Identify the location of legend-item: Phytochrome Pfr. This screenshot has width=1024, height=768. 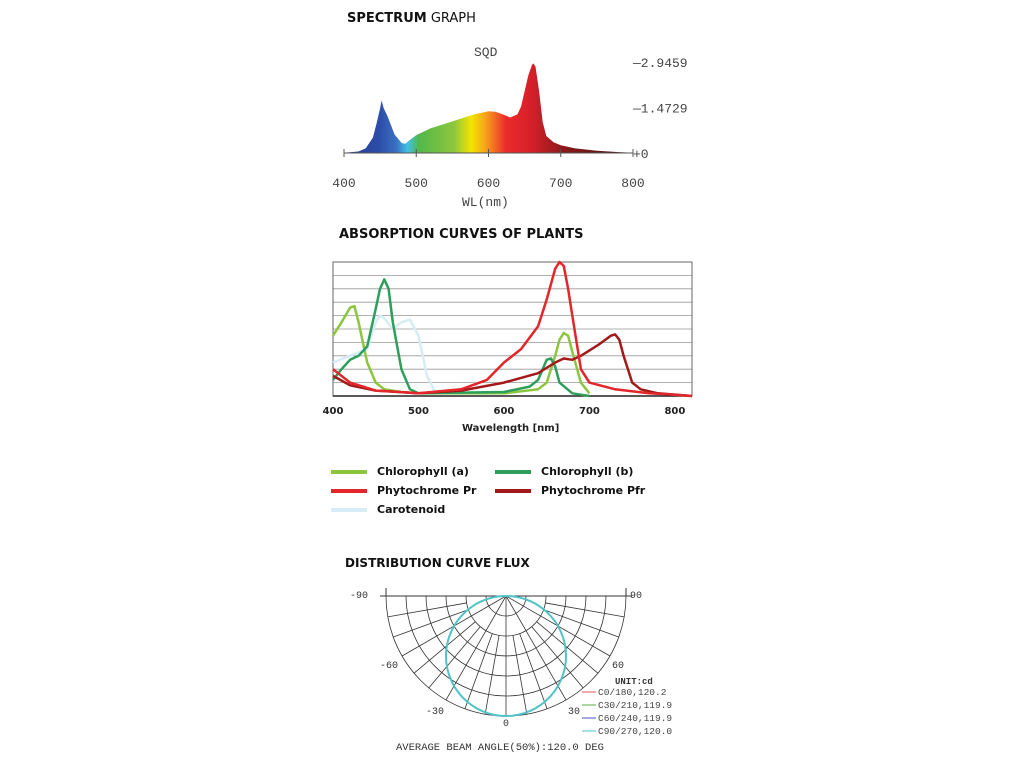
(570, 490).